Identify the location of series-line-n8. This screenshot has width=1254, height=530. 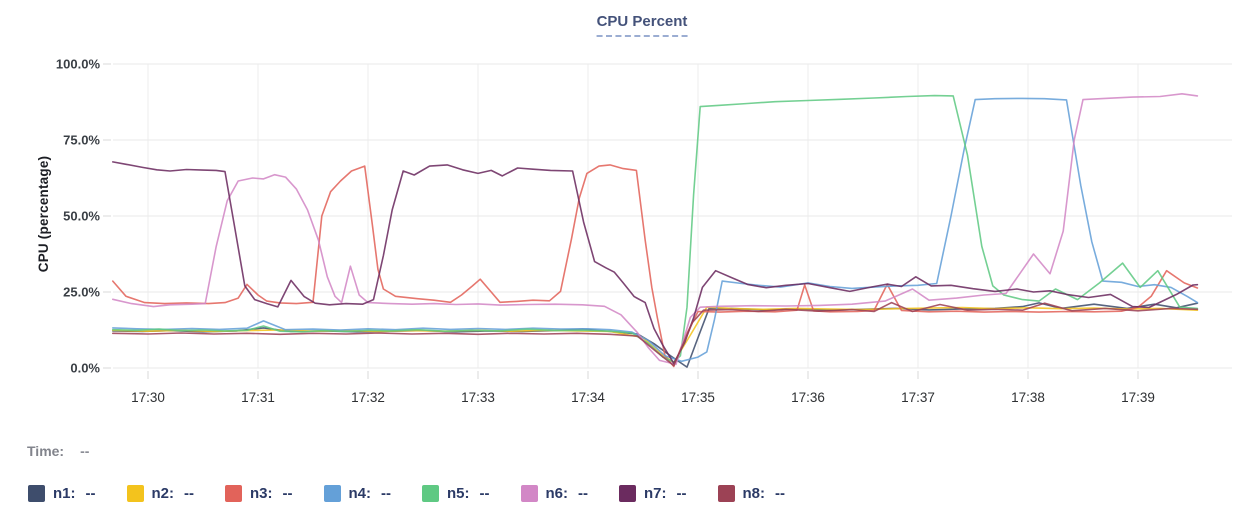
(655, 334).